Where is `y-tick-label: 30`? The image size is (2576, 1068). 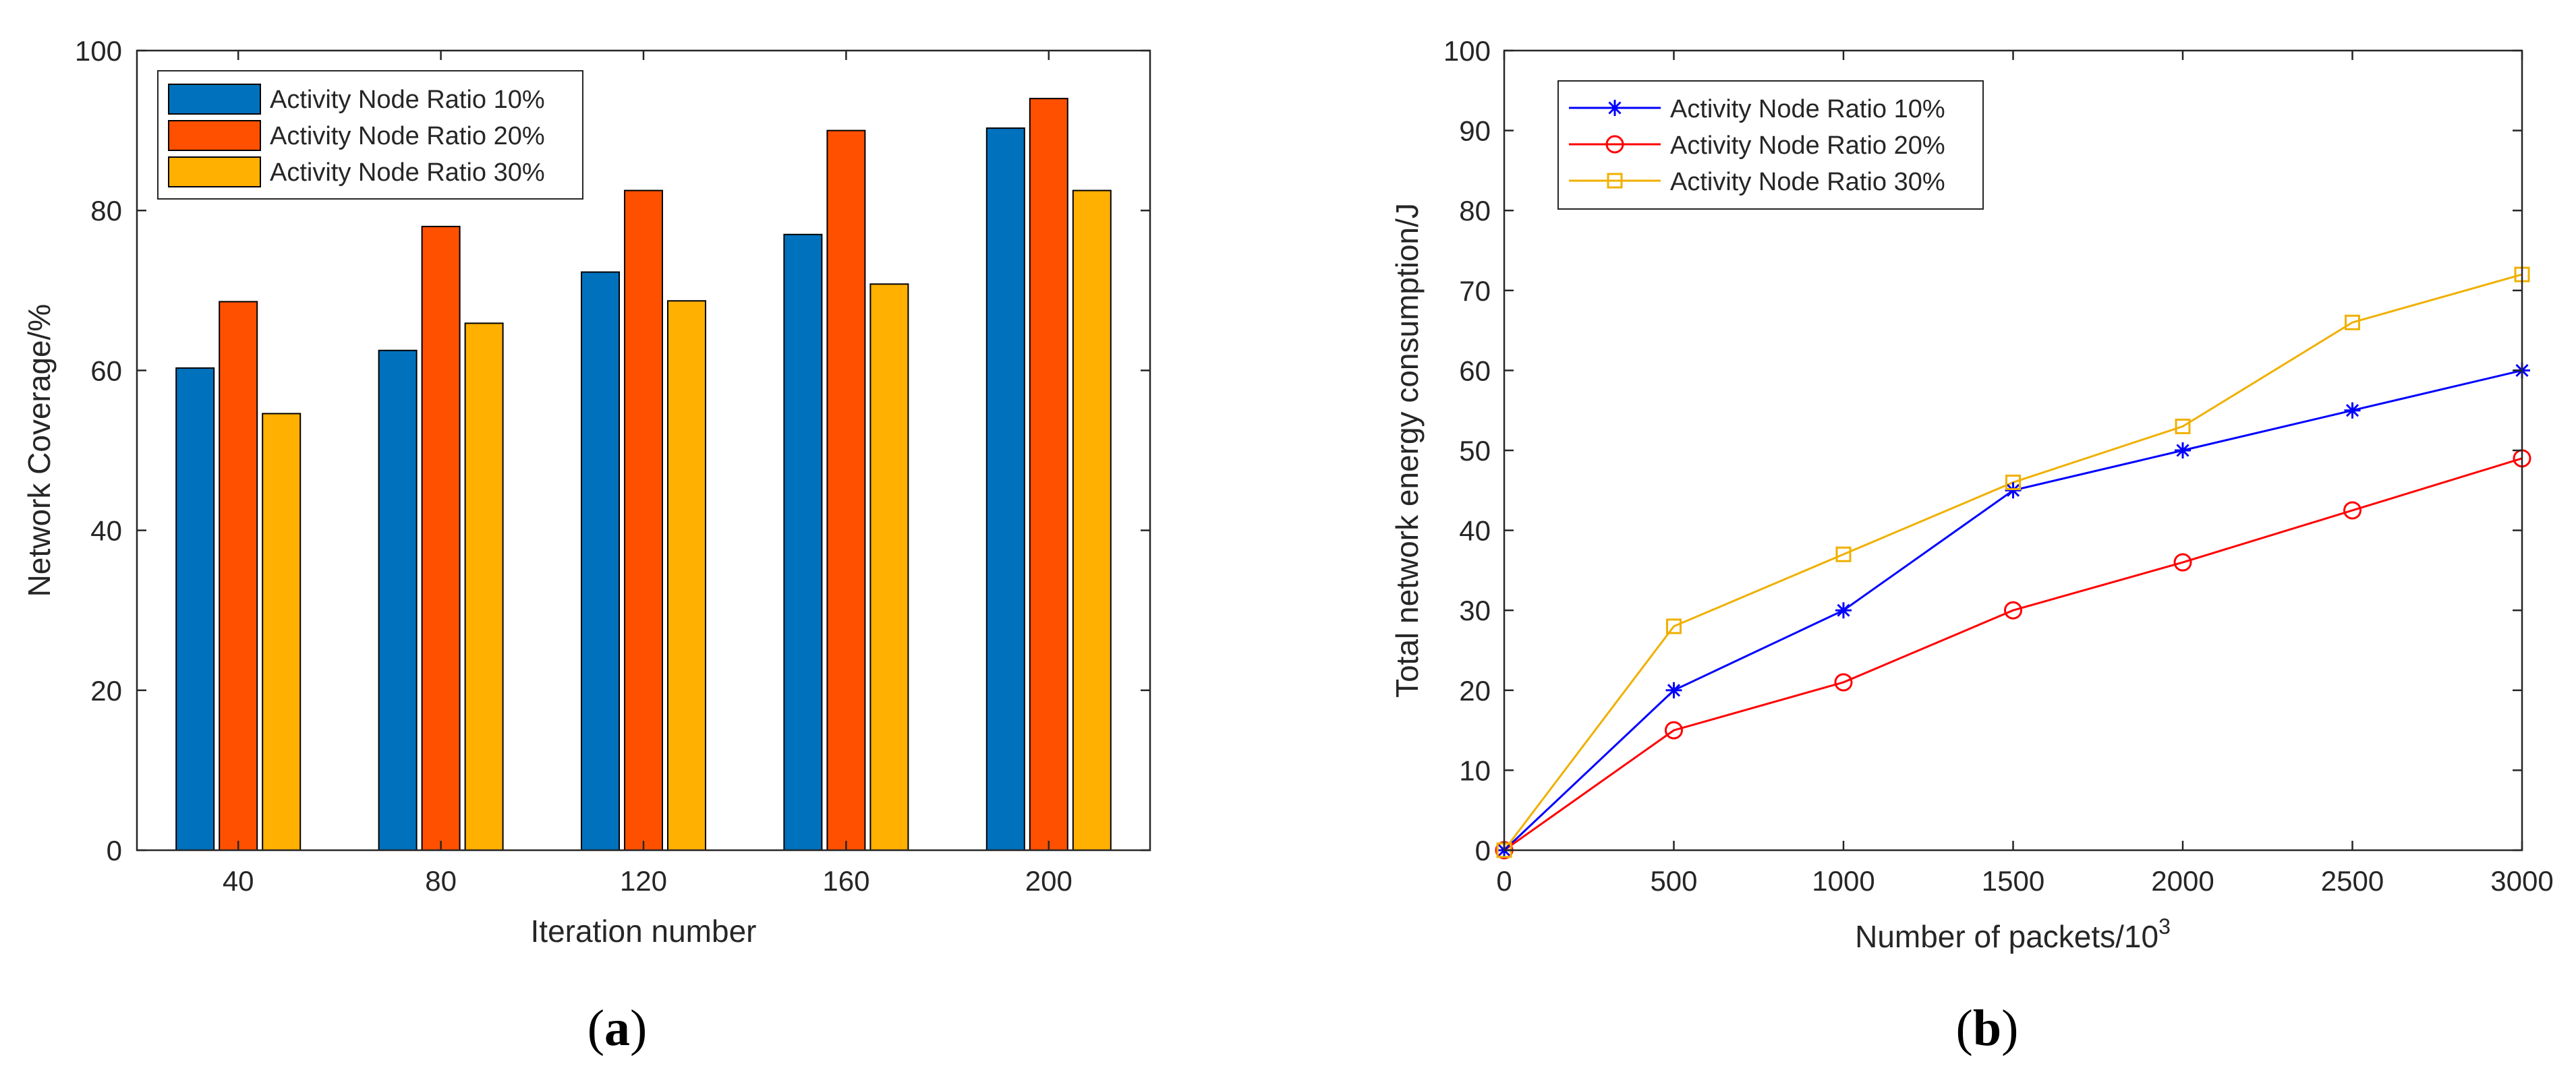
y-tick-label: 30 is located at coordinates (1475, 610).